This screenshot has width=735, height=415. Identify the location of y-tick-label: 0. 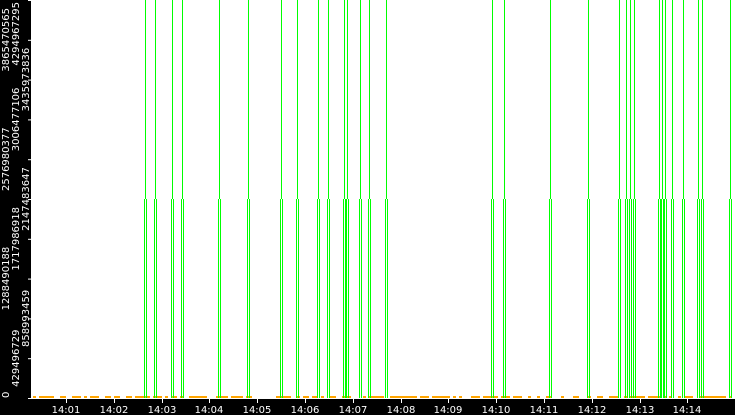
(6, 395).